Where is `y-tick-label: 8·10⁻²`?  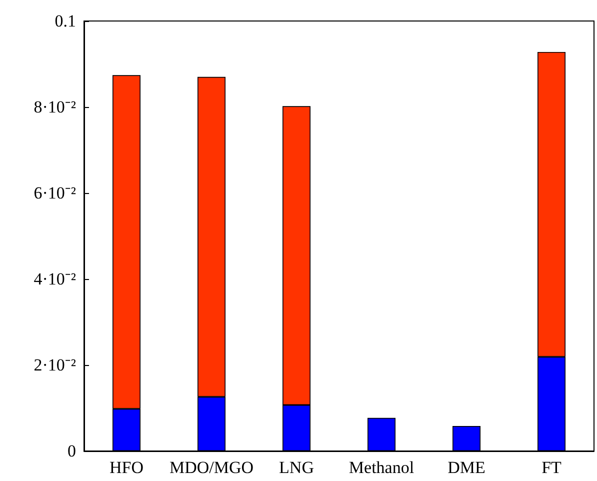 y-tick-label: 8·10⁻² is located at coordinates (55, 107).